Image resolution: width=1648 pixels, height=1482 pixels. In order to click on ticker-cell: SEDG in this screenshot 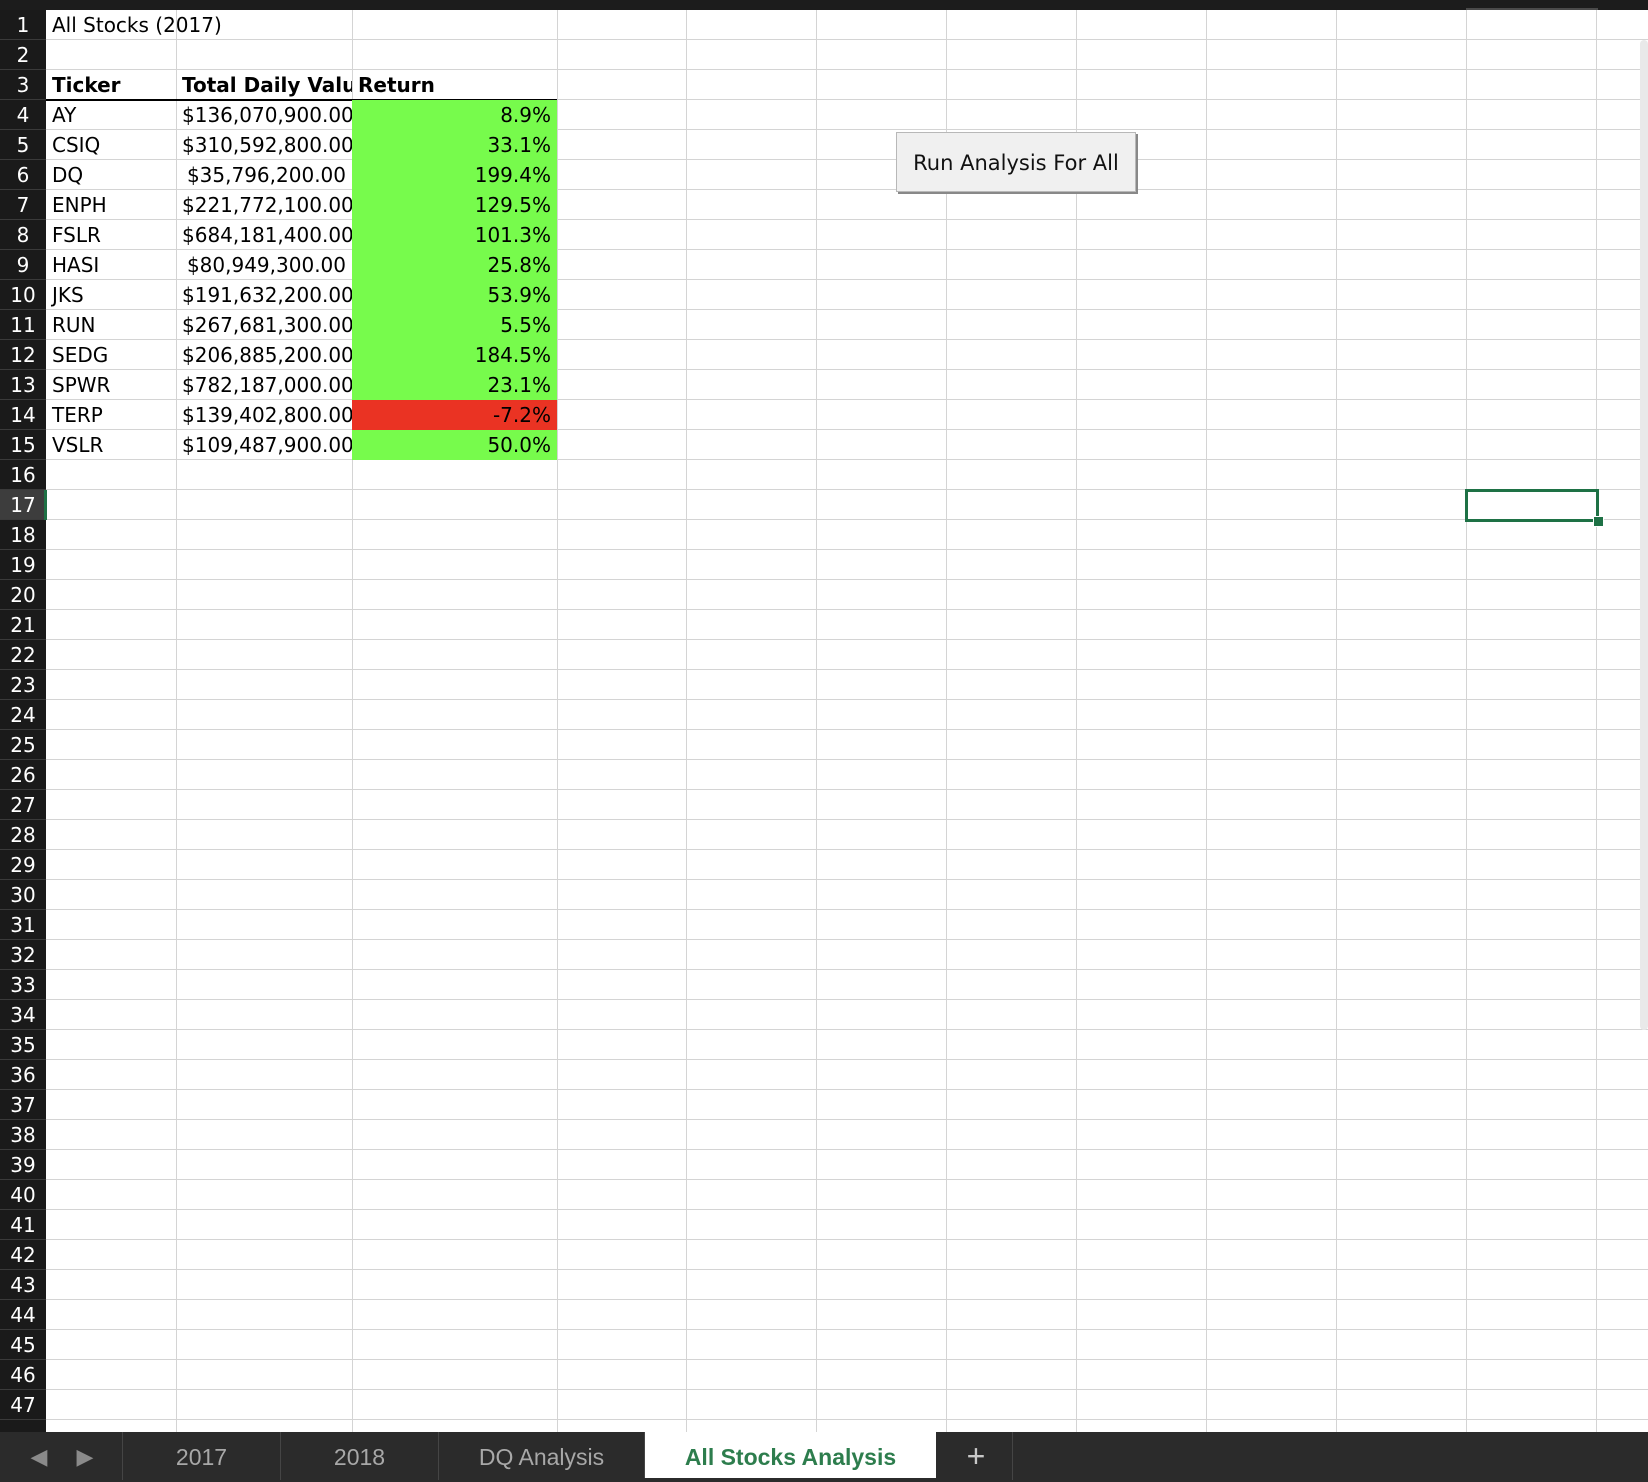, I will do `click(80, 355)`.